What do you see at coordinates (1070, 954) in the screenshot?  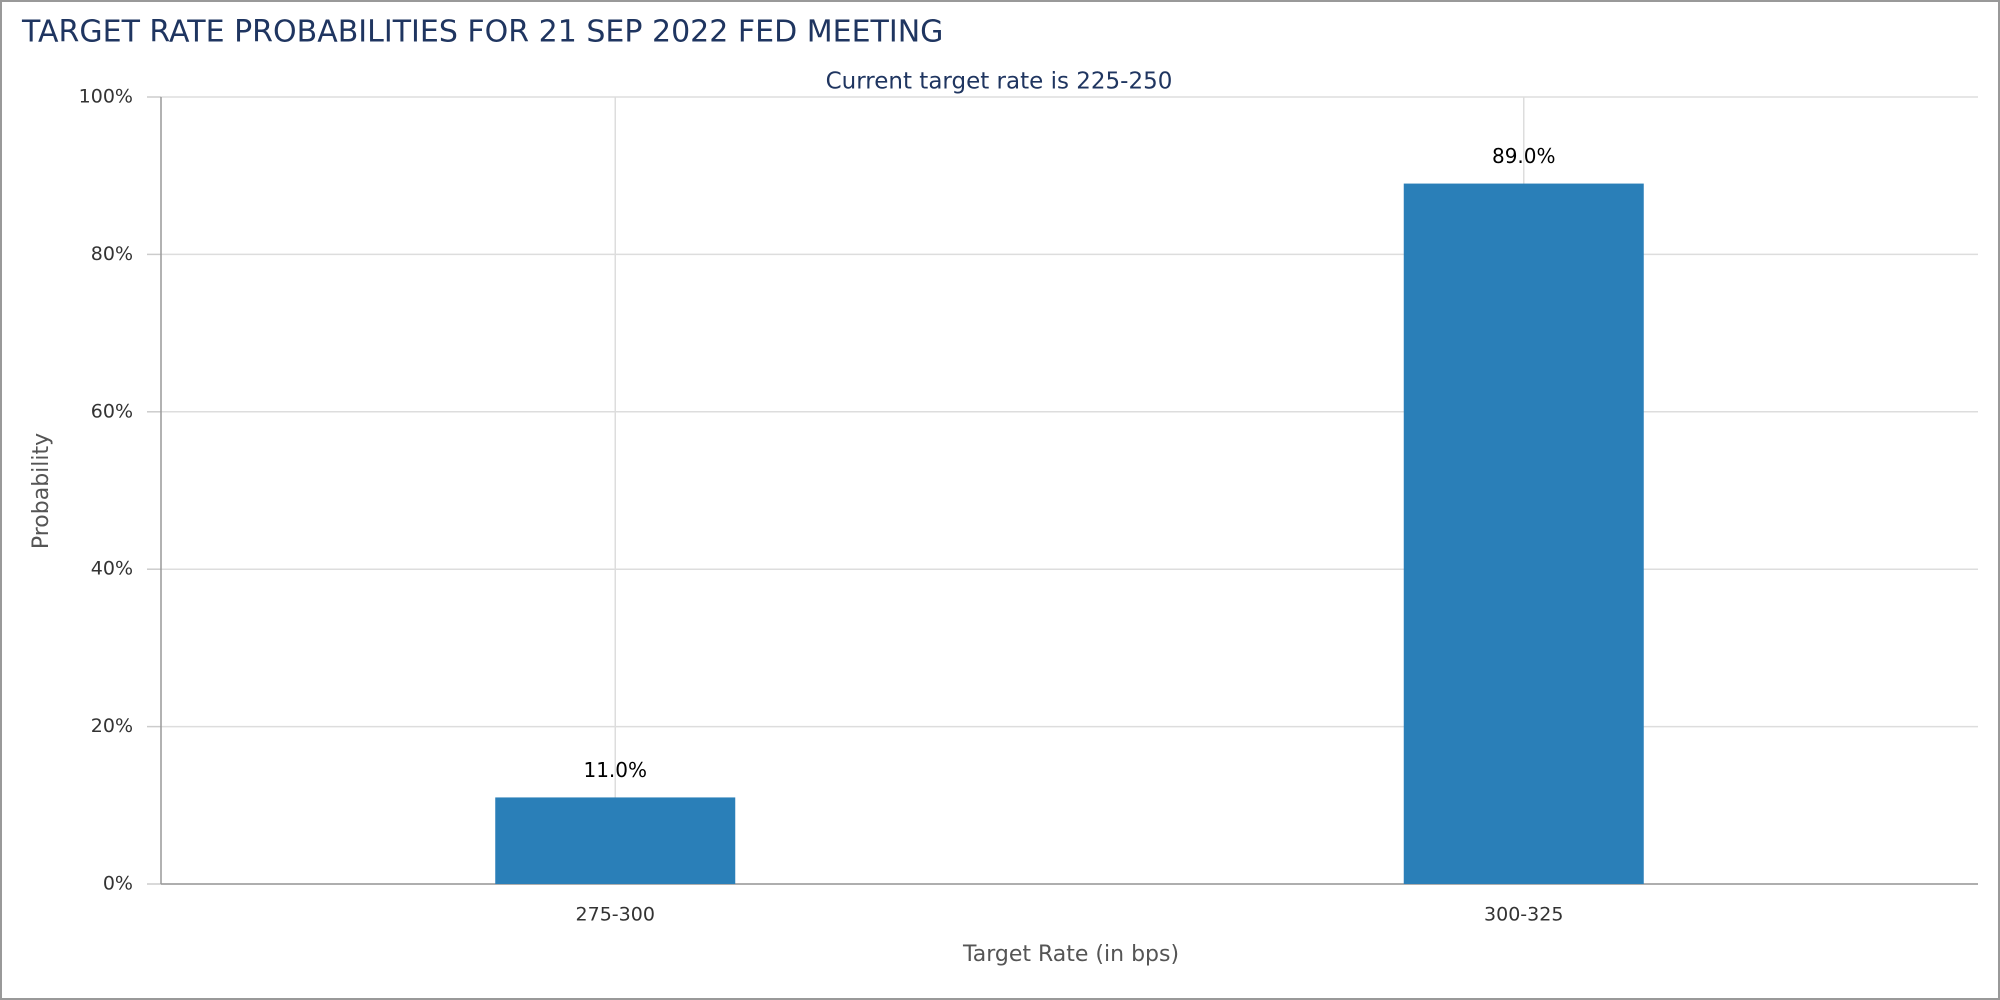 I see `x-axis-label: Target Rate (in bps)` at bounding box center [1070, 954].